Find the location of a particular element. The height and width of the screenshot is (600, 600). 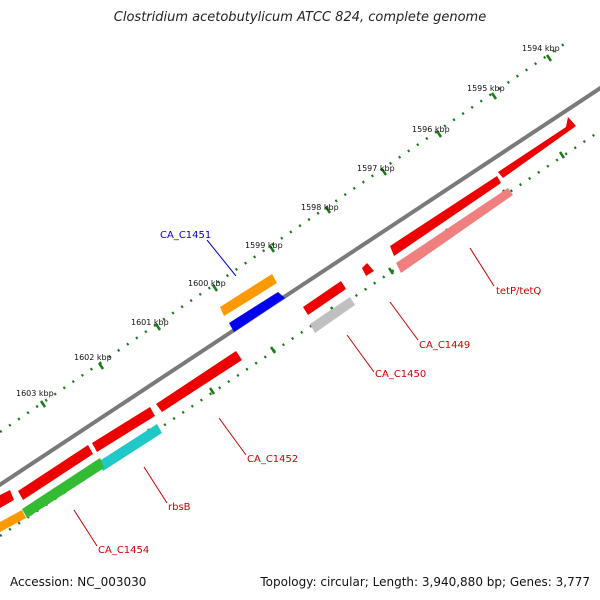

gene-label-ca-c1450: CA_C1450 is located at coordinates (400, 374).